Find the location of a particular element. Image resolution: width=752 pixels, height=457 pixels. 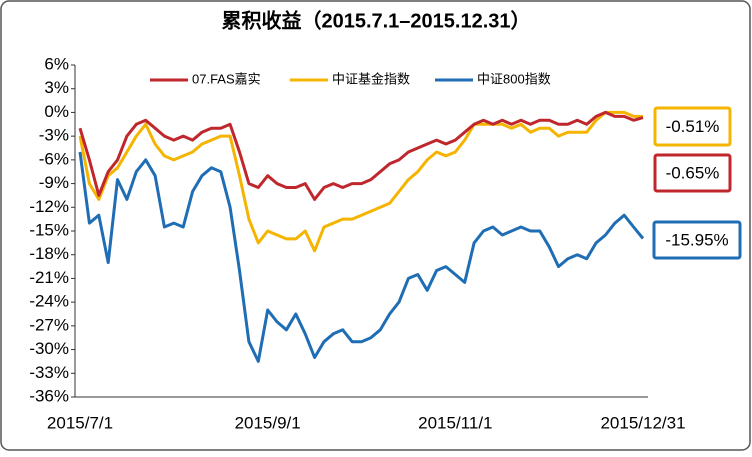

y-tick-label: -6% is located at coordinates (54, 158).